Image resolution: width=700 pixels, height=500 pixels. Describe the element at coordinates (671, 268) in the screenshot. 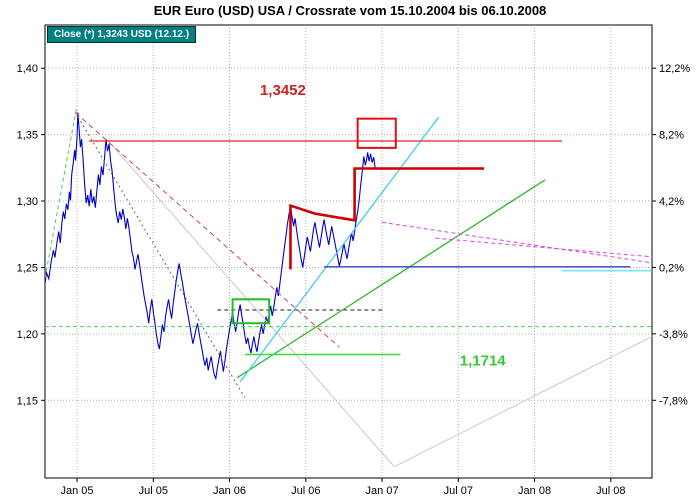

I see `y-axis-label-right: 0,2%` at that location.